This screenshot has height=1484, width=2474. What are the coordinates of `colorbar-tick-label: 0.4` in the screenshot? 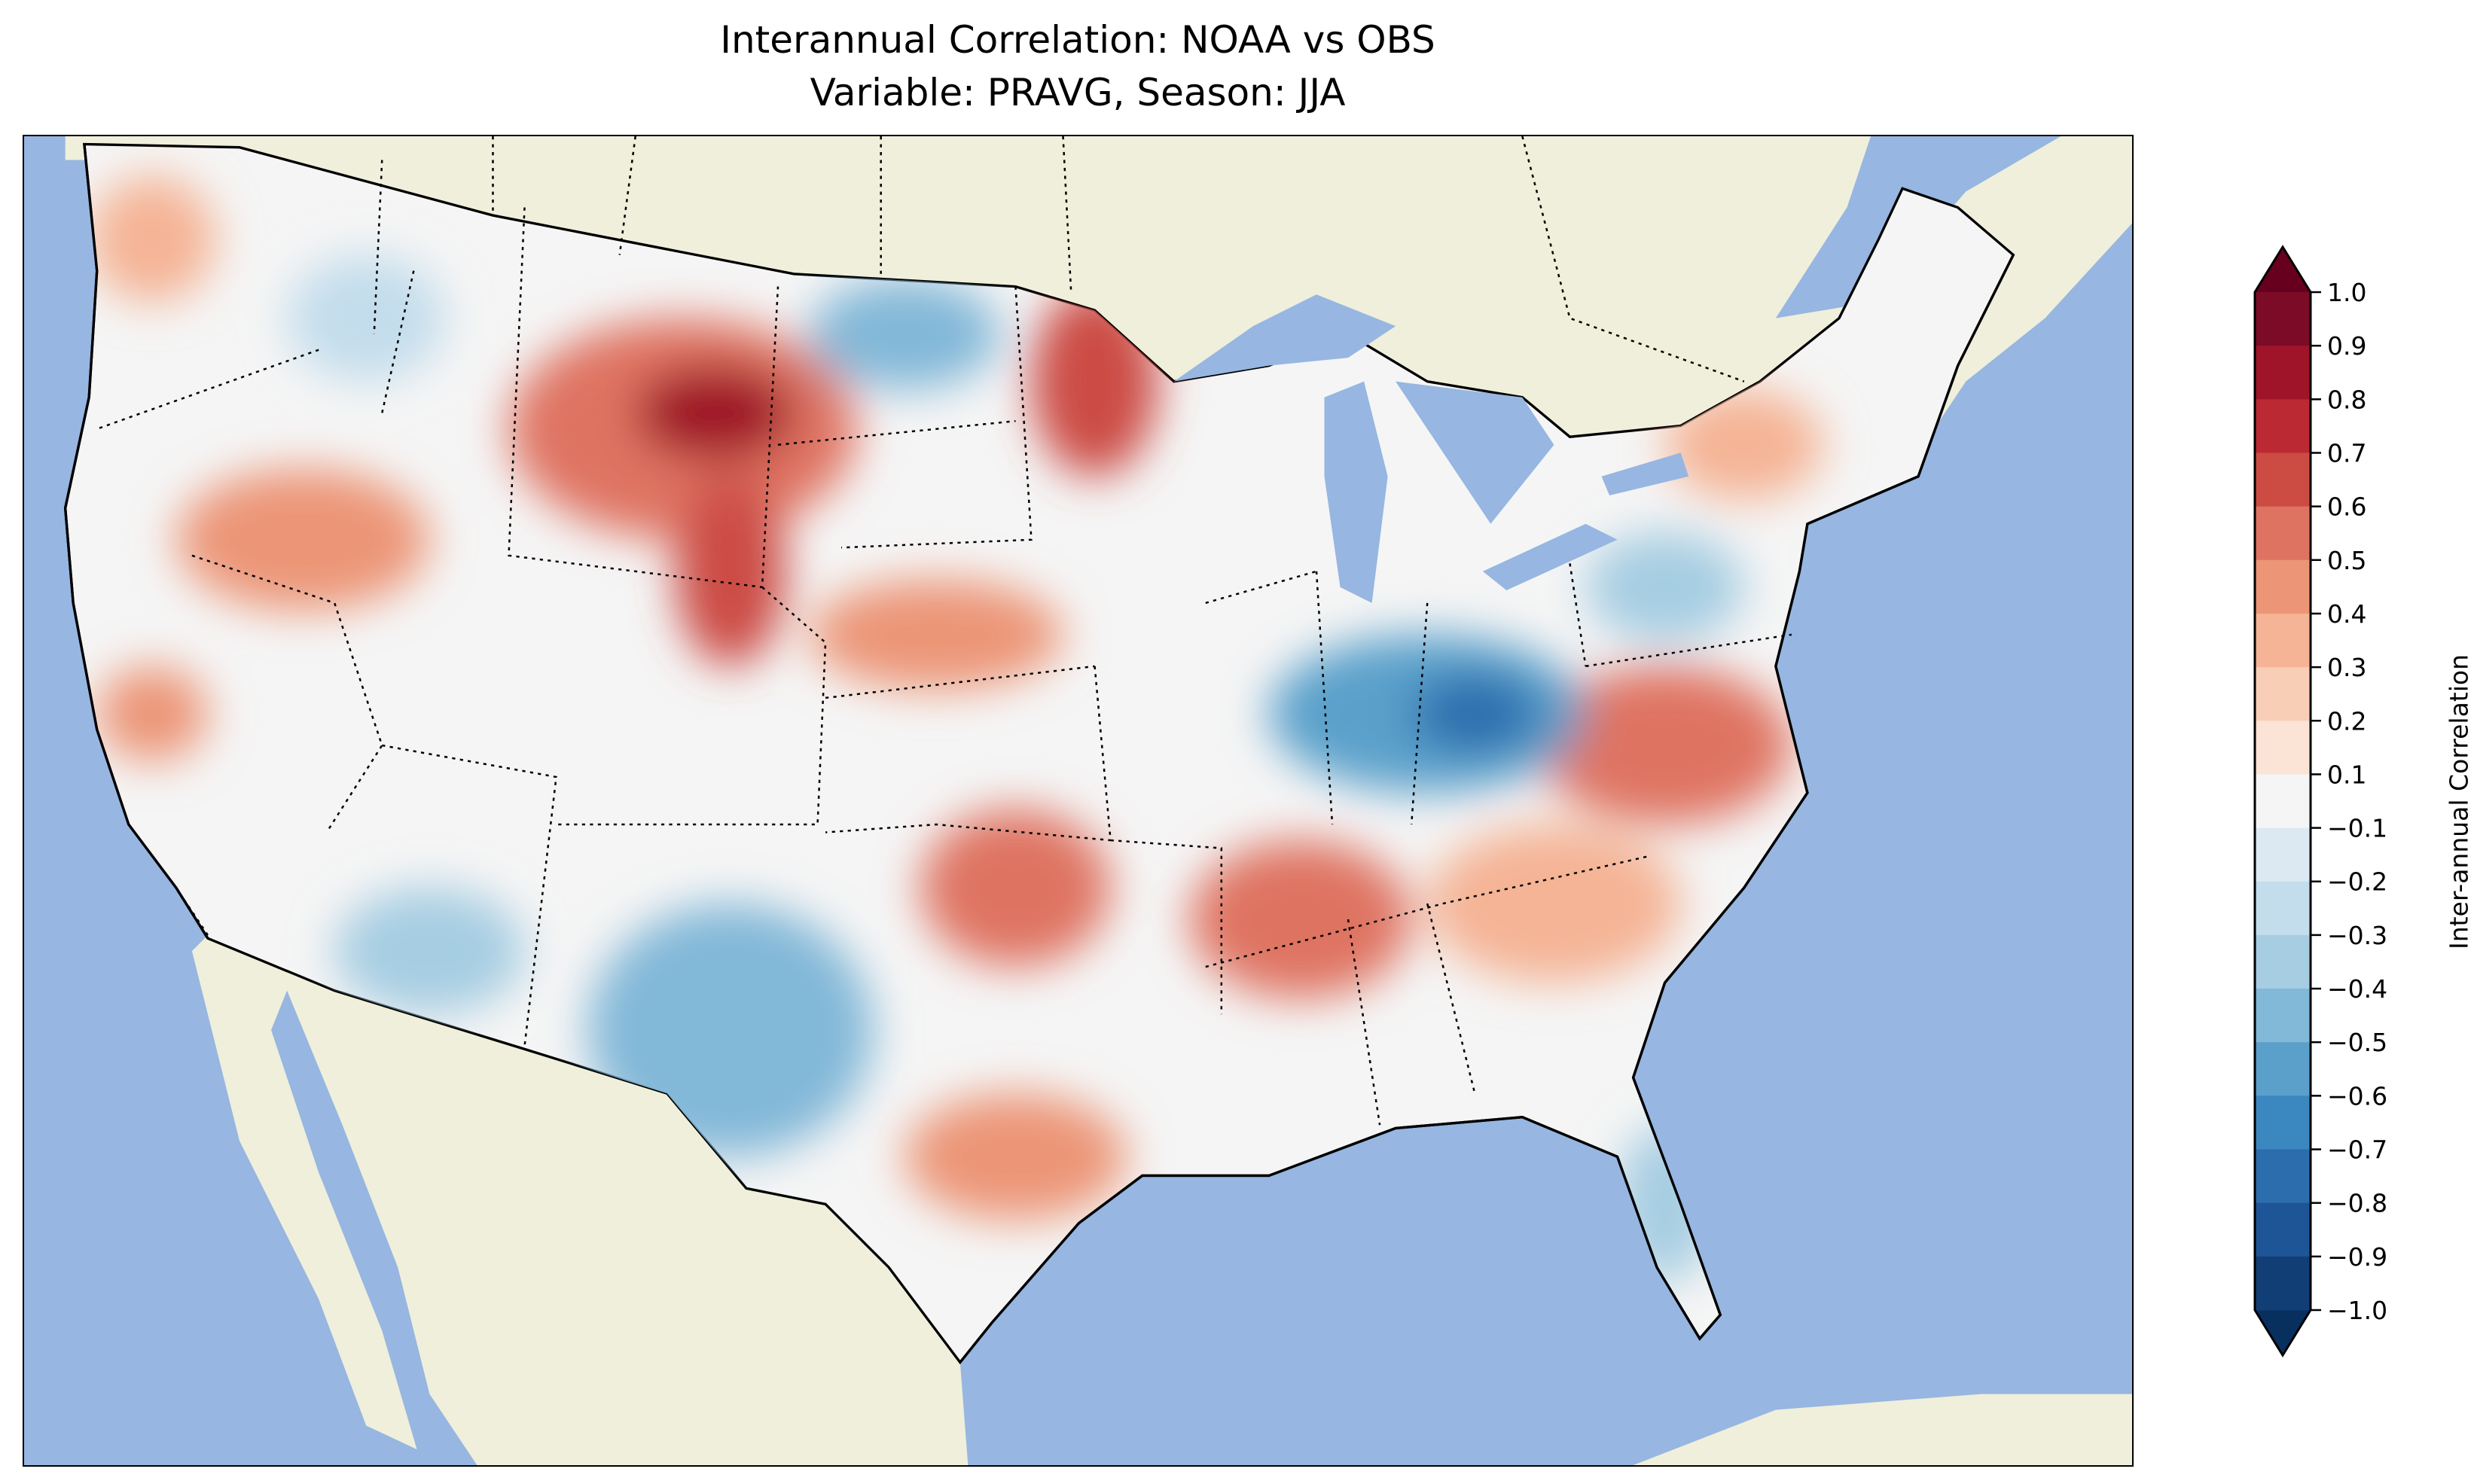 It's located at (2346, 614).